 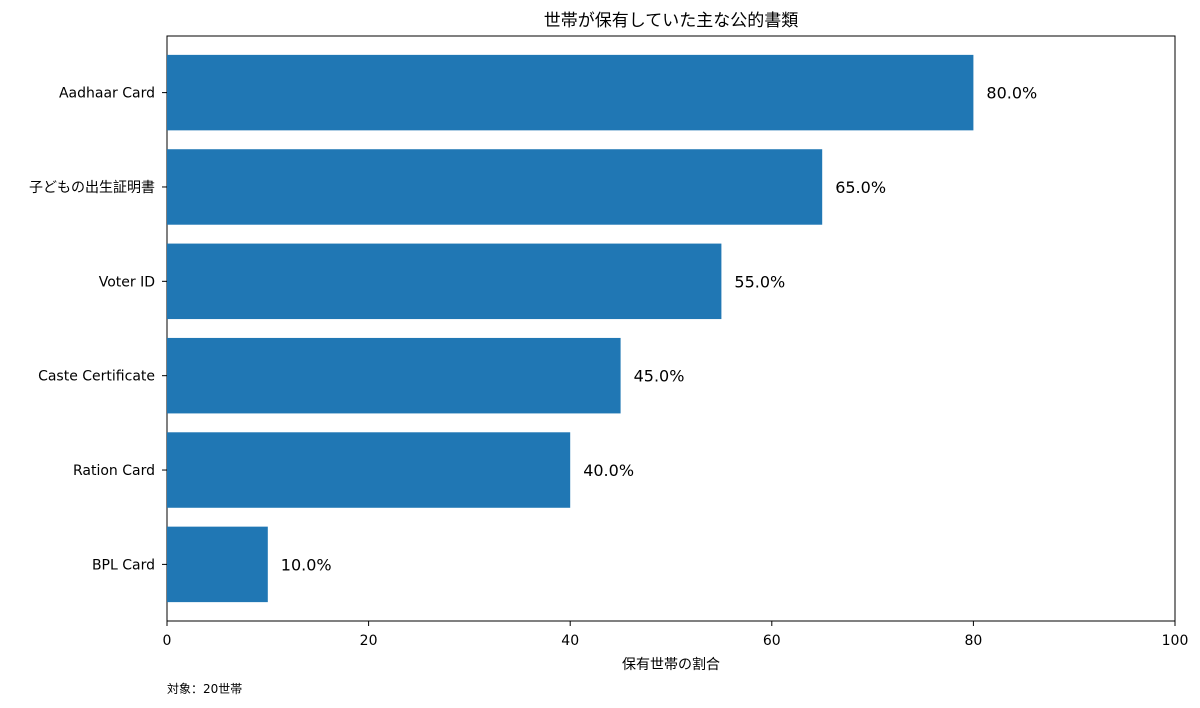 What do you see at coordinates (671, 664) in the screenshot?
I see `x-axis-label: 保有世帯の割合` at bounding box center [671, 664].